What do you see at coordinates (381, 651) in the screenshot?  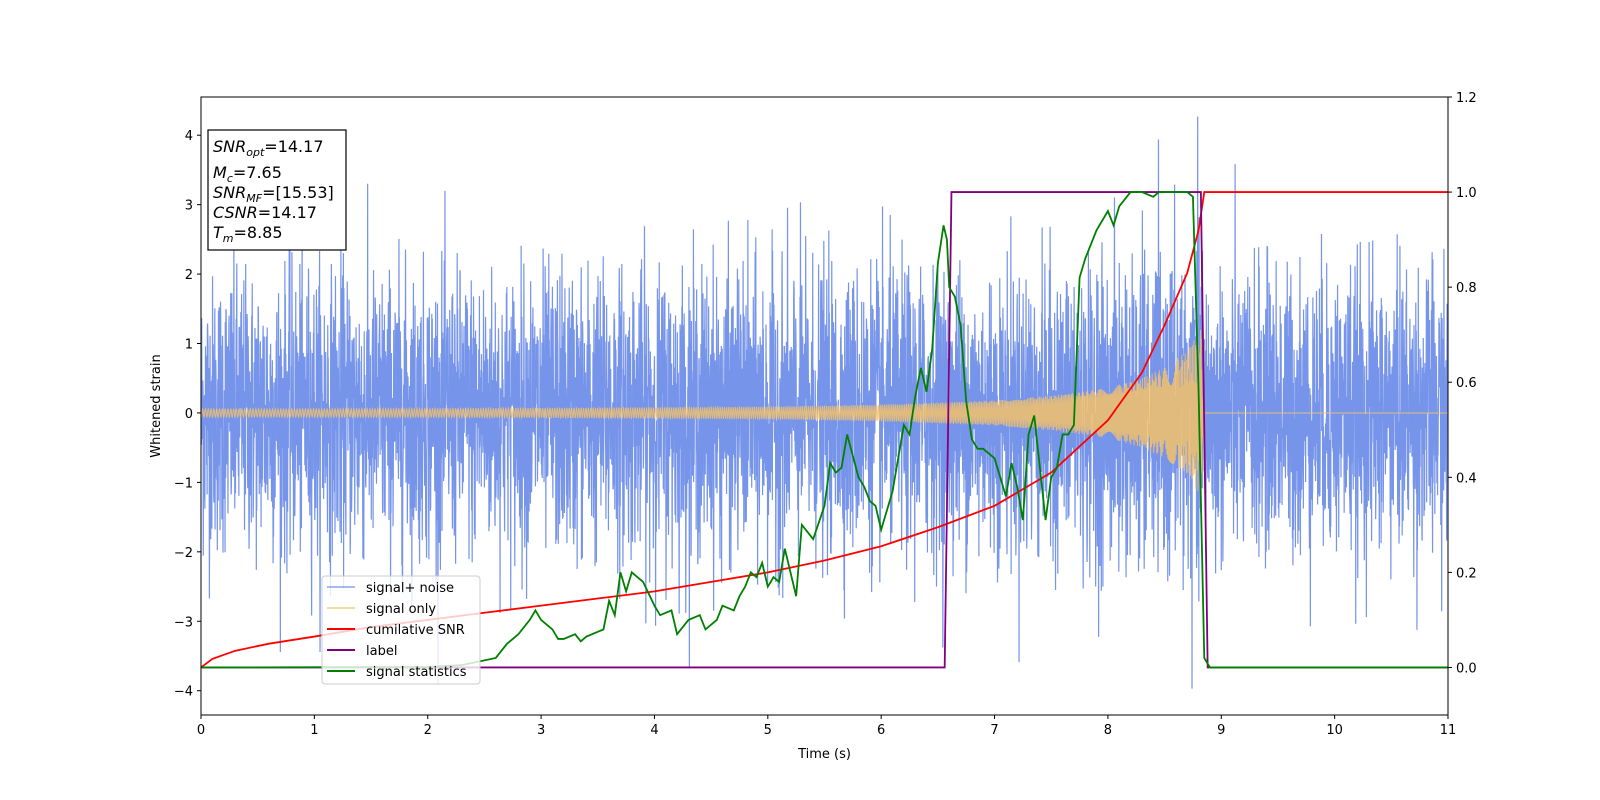 I see `legend-label: label` at bounding box center [381, 651].